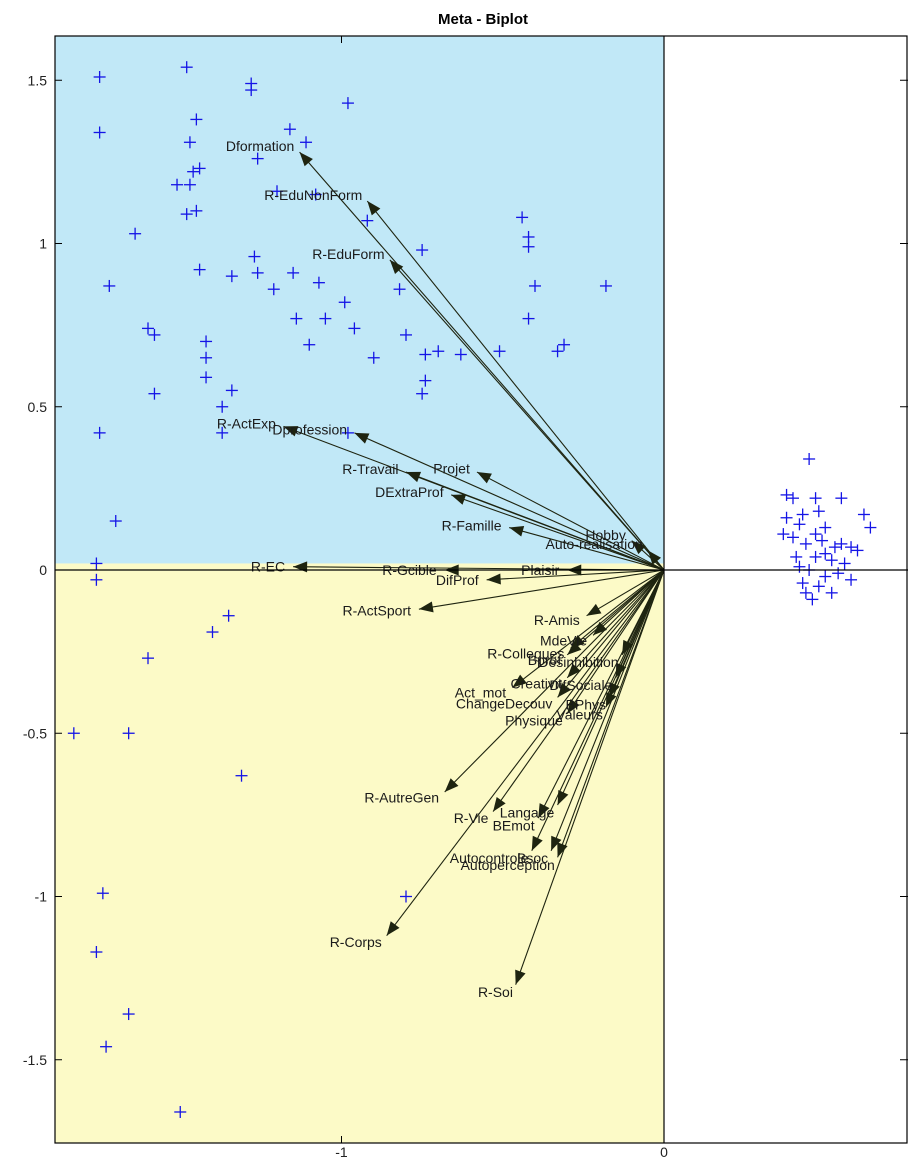 The image size is (908, 1157). What do you see at coordinates (557, 620) in the screenshot?
I see `vector-label: R-Amis` at bounding box center [557, 620].